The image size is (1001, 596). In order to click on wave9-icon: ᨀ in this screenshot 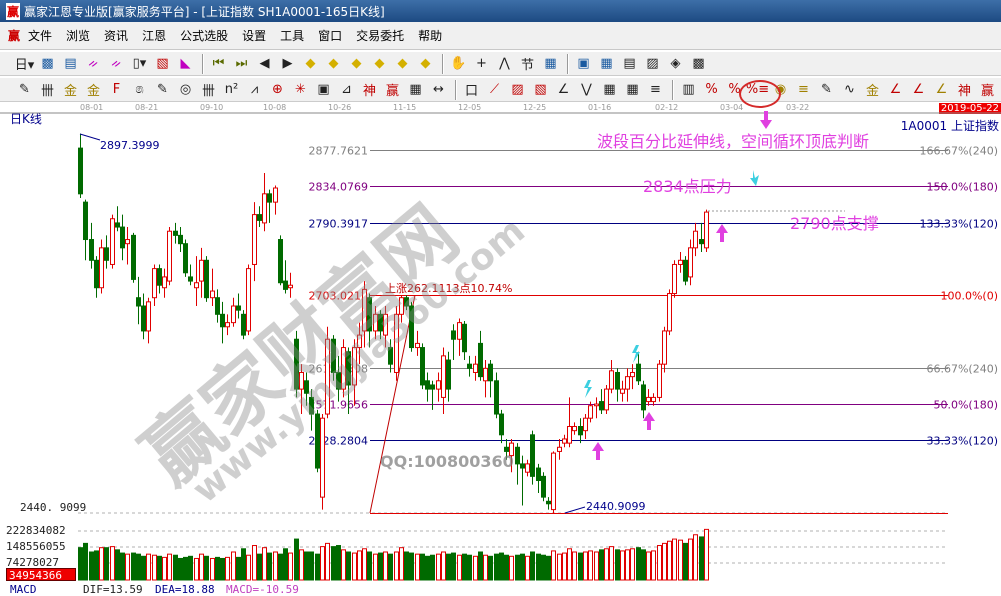, I will do `click(116, 63)`.